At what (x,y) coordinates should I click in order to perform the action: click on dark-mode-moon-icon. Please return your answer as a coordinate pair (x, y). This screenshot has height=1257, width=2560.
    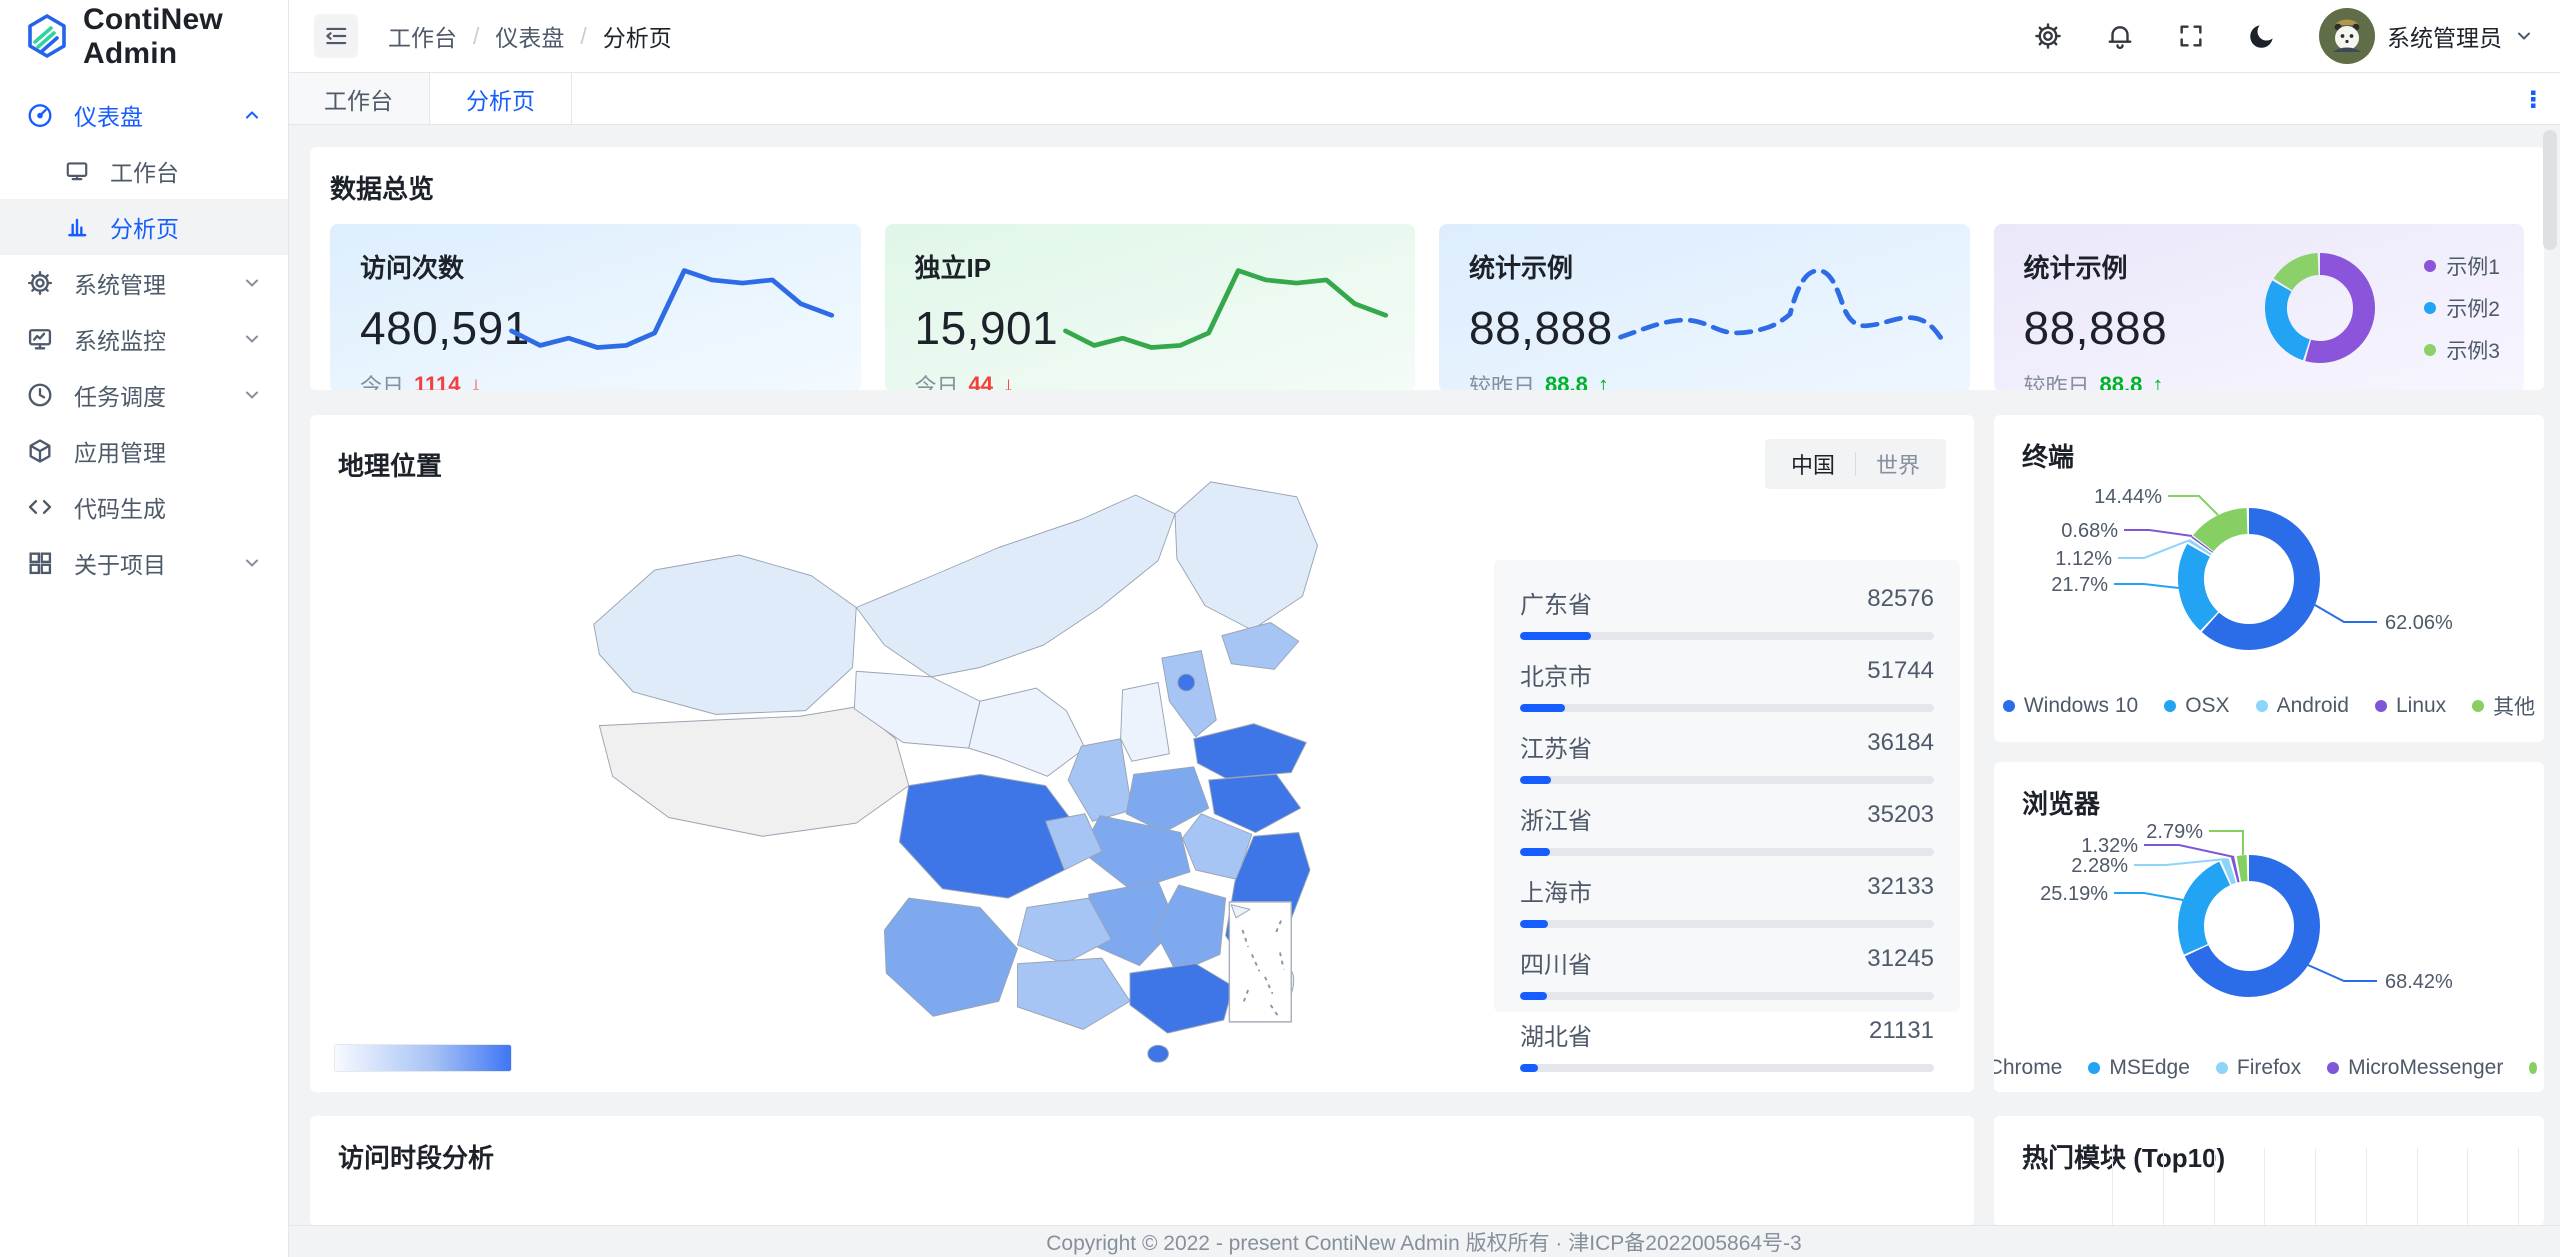
    Looking at the image, I should click on (2262, 36).